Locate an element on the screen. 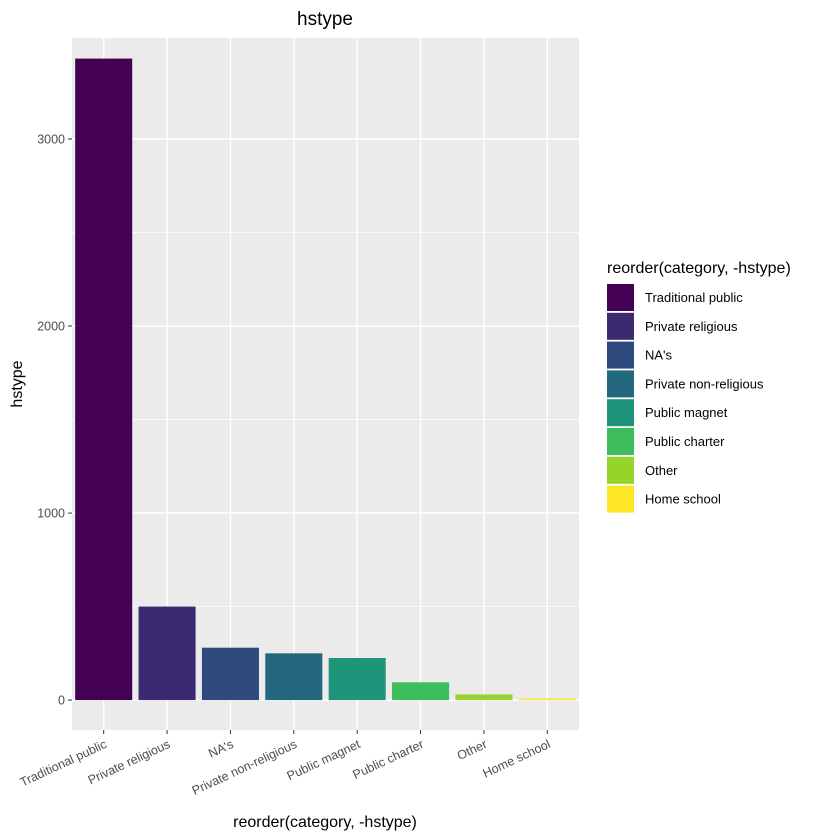 The width and height of the screenshot is (840, 840). legend-label: Public charter is located at coordinates (685, 441).